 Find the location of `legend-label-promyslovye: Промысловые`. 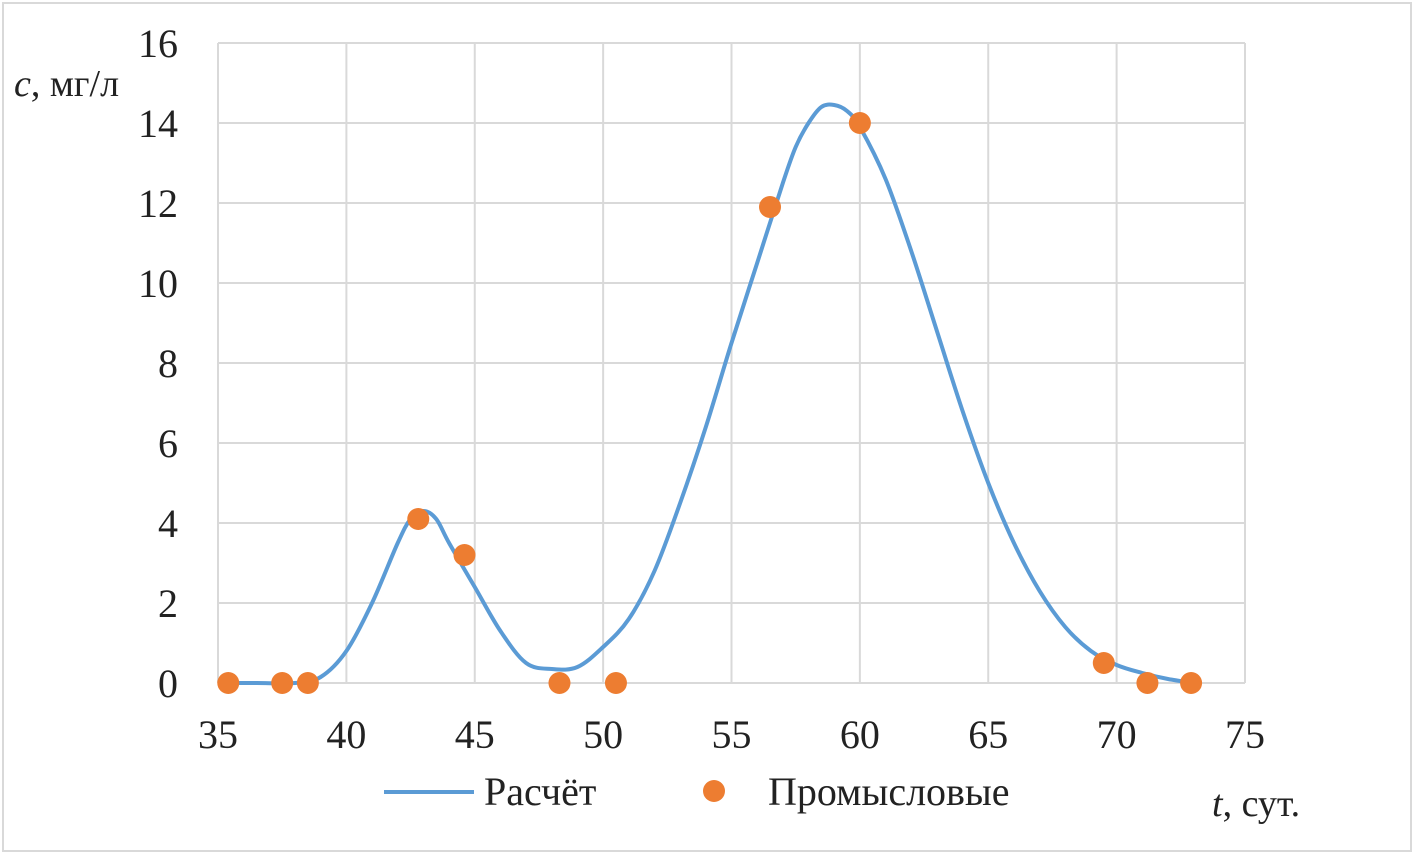

legend-label-promyslovye: Промысловые is located at coordinates (889, 791).